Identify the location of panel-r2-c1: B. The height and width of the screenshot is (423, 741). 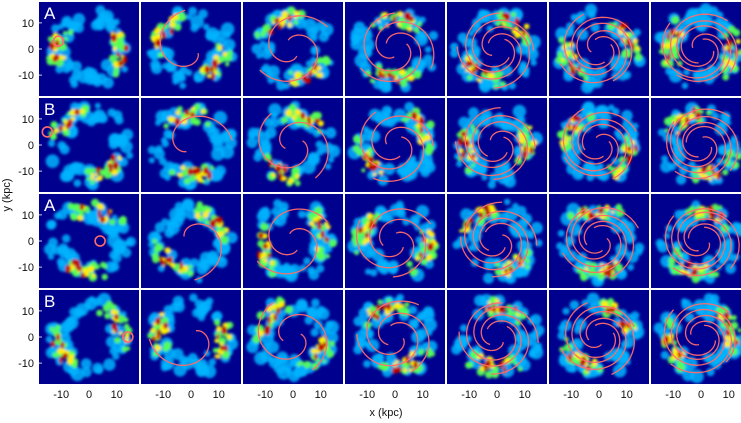
(89, 145).